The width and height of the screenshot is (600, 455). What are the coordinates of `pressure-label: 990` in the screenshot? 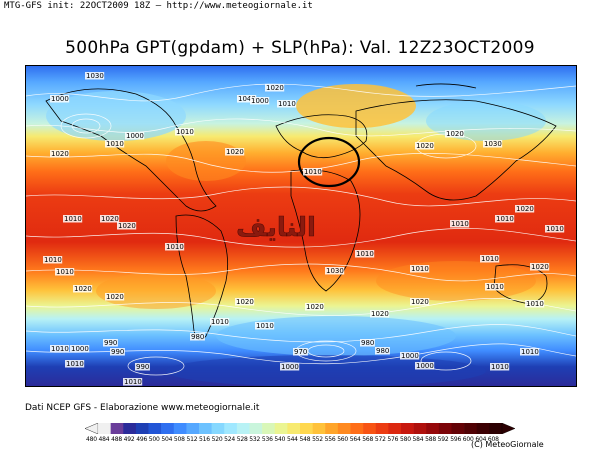 It's located at (110, 343).